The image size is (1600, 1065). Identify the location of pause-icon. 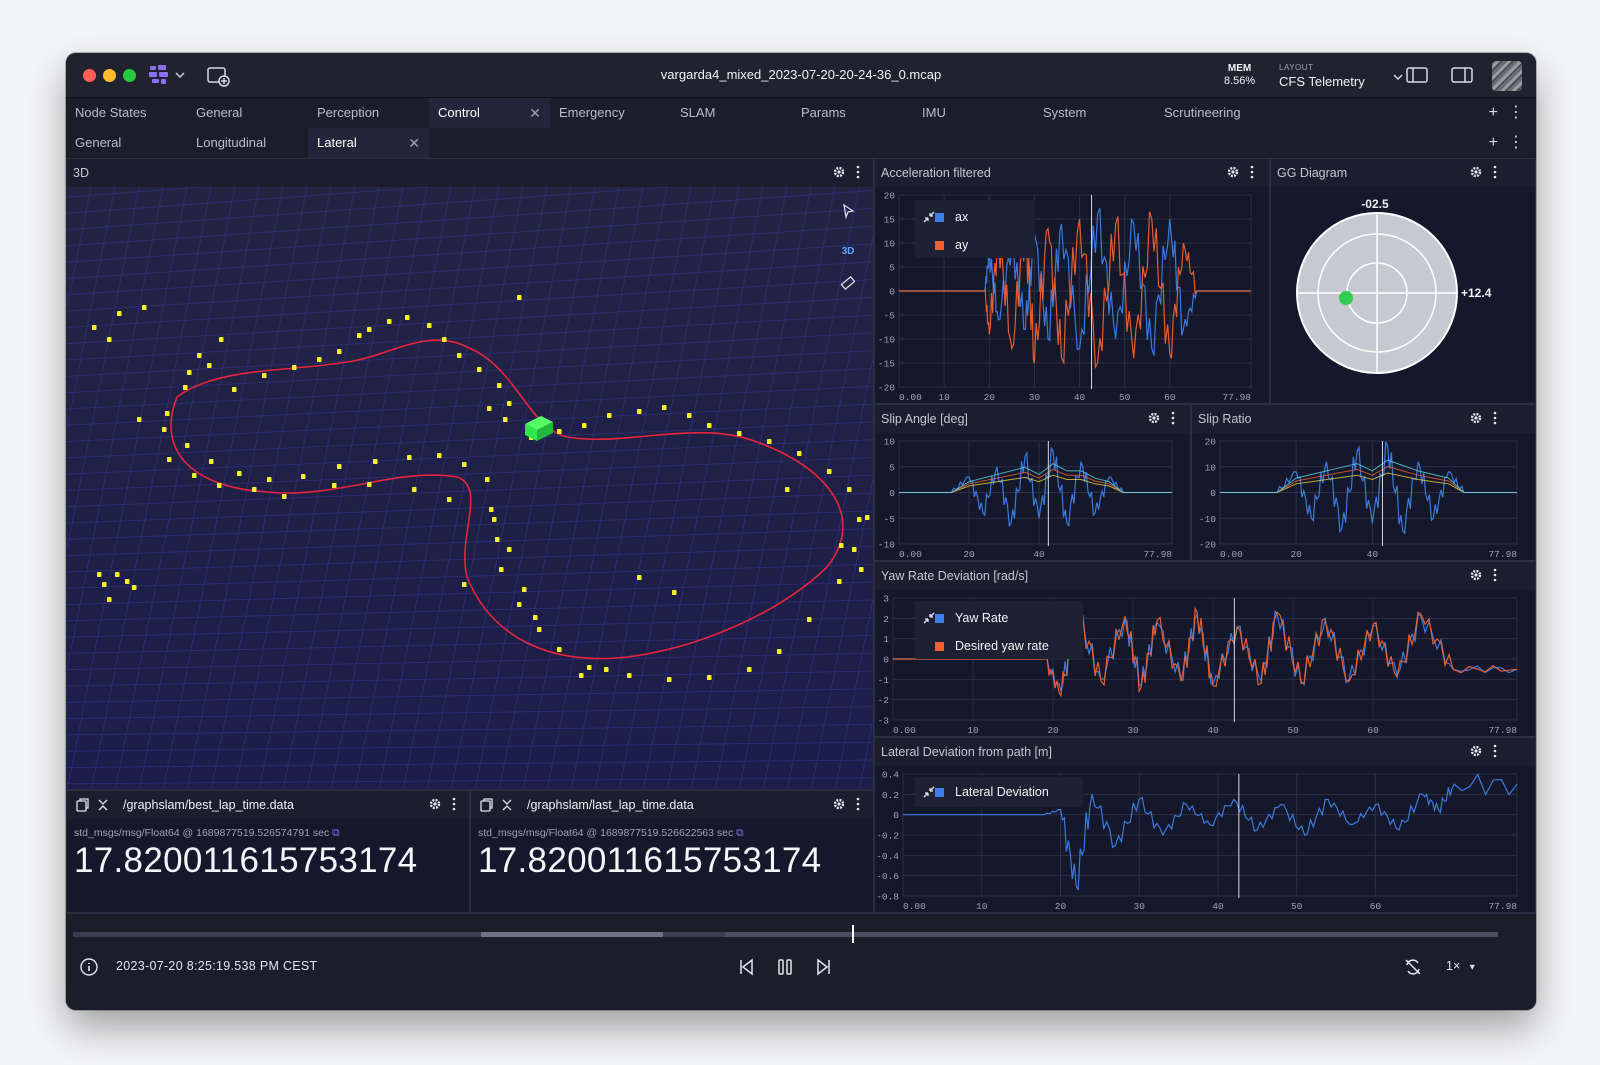
(785, 967).